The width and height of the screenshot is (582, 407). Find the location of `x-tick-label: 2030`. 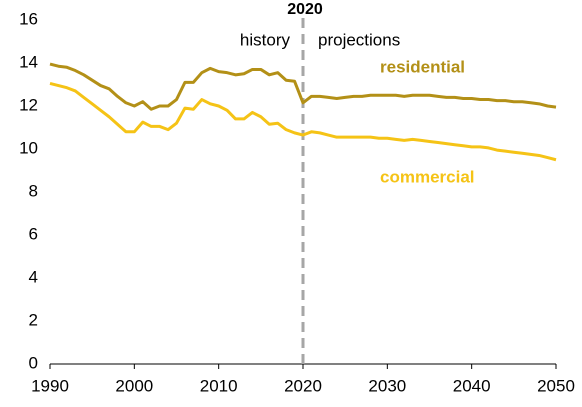

x-tick-label: 2030 is located at coordinates (387, 385).